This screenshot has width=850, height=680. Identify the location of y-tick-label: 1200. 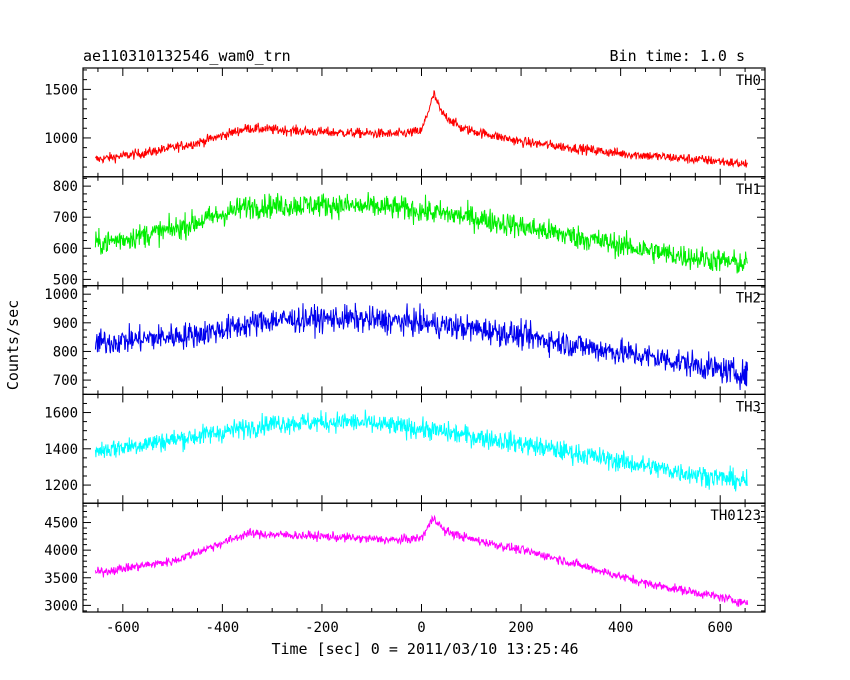
(61, 486).